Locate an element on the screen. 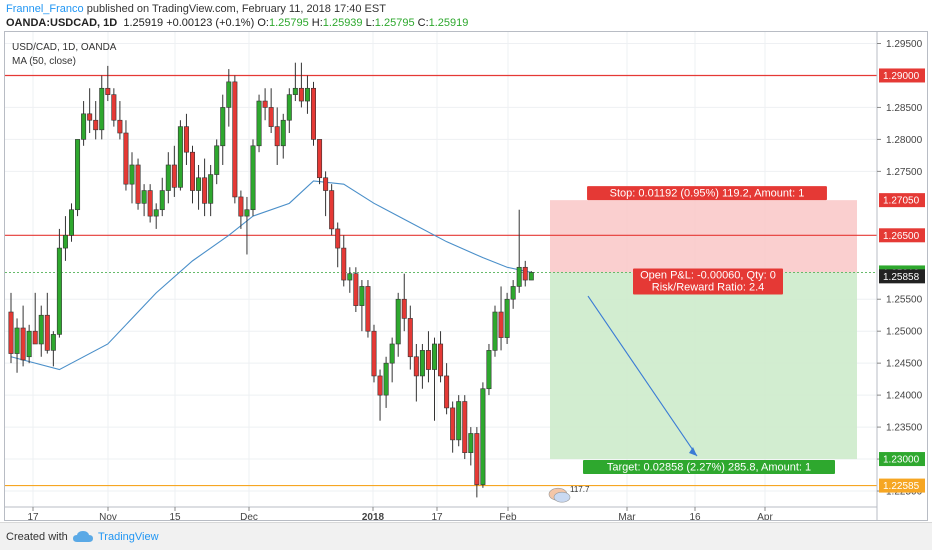 This screenshot has height=550, width=932. low-value: 1.25795 is located at coordinates (394, 23).